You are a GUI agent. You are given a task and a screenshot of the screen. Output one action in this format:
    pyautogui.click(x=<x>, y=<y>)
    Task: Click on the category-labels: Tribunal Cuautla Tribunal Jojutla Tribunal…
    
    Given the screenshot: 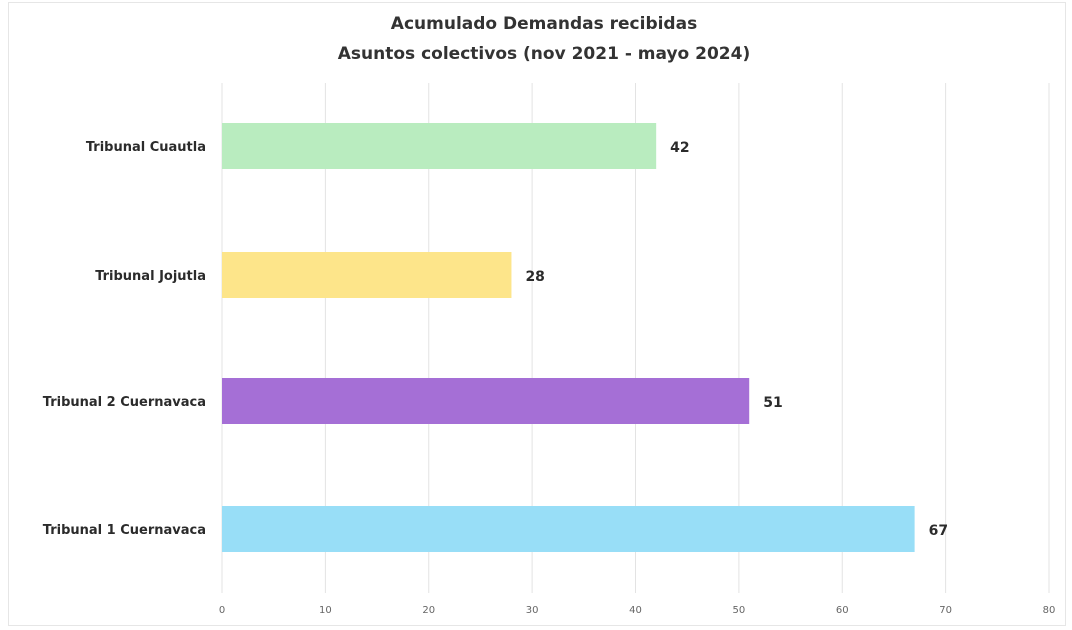 What is the action you would take?
    pyautogui.click(x=124, y=339)
    